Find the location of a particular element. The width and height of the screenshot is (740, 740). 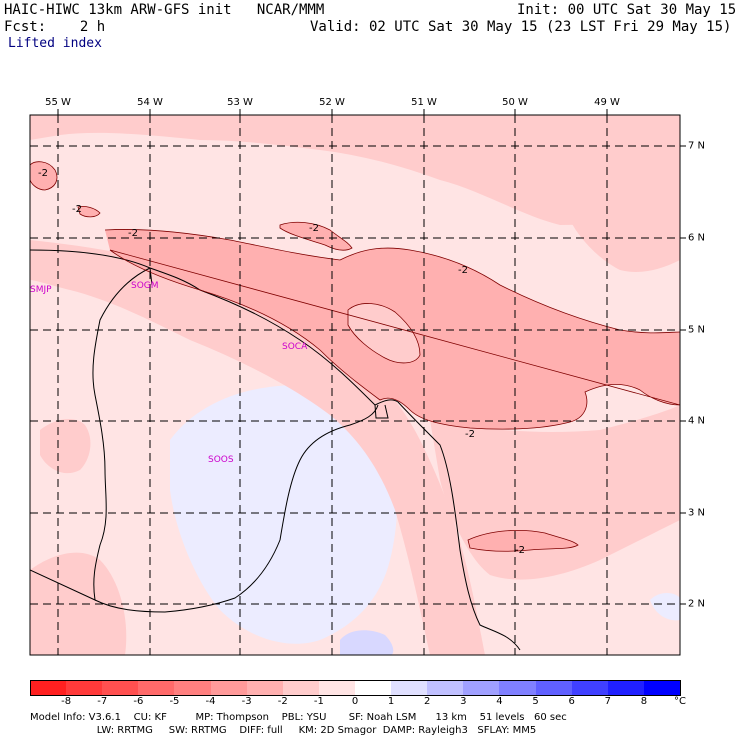

lat-label: 7 N is located at coordinates (697, 146).